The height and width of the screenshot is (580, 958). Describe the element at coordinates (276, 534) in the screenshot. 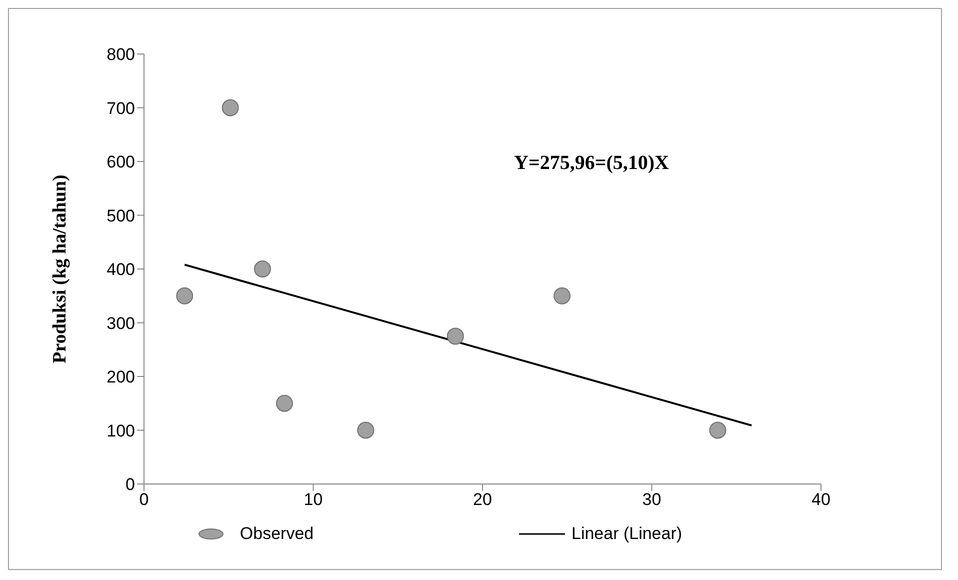

I see `legend-label: Observed` at that location.